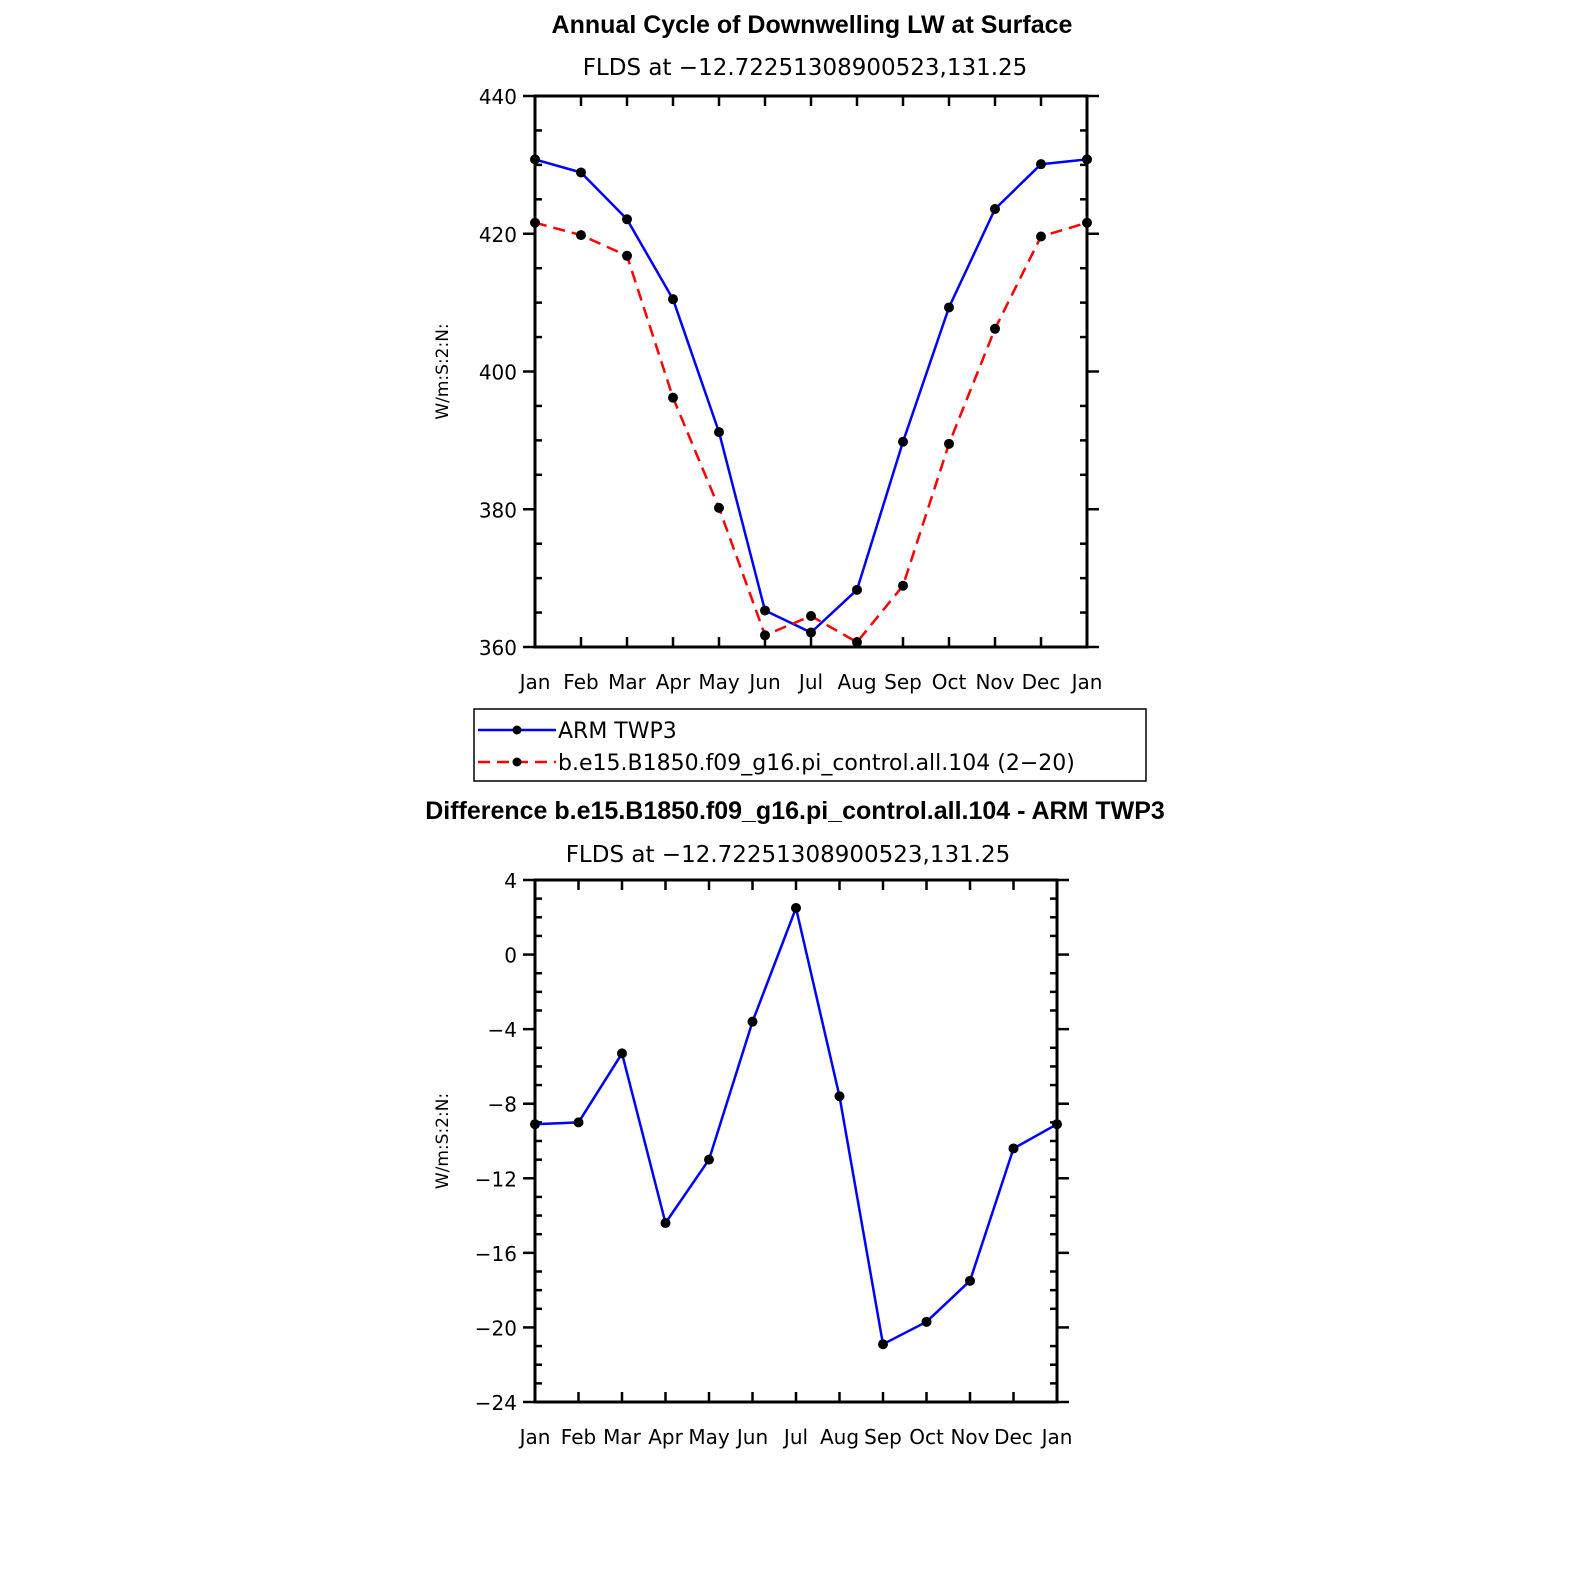 Image resolution: width=1574 pixels, height=1574 pixels. What do you see at coordinates (788, 855) in the screenshot?
I see `bottom-chart-subtitle: FLDS at −12.72251308900523,131.25` at bounding box center [788, 855].